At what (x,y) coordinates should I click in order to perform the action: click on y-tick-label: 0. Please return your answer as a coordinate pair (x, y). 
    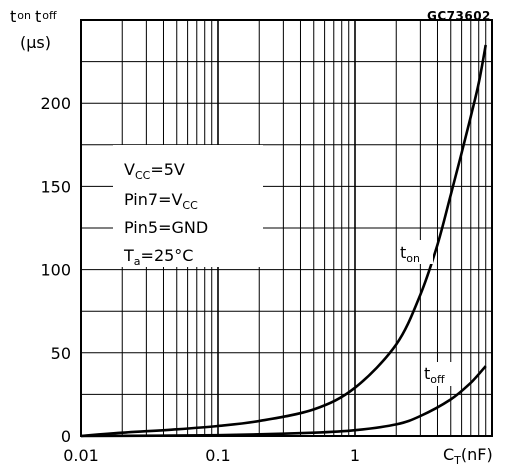
    Looking at the image, I should click on (66, 436).